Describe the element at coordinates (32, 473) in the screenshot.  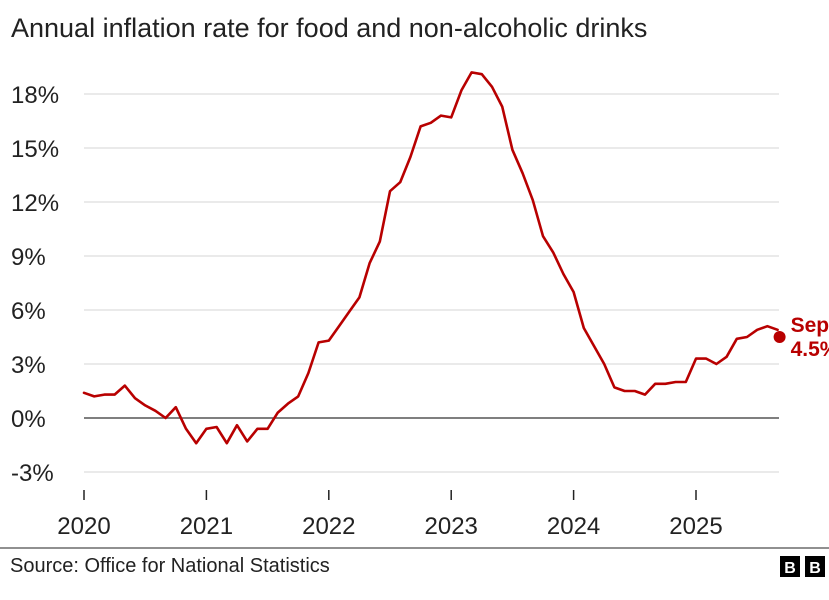
I see `y-tick-label: -3%` at that location.